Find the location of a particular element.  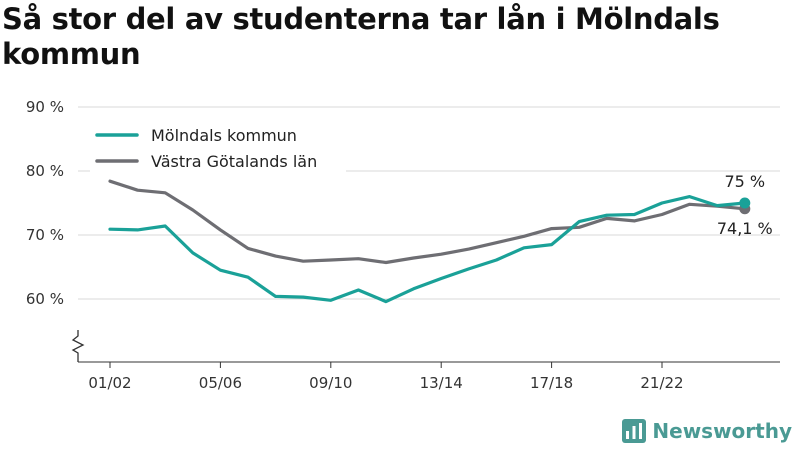

x-tick-label: 17/18 is located at coordinates (551, 383).